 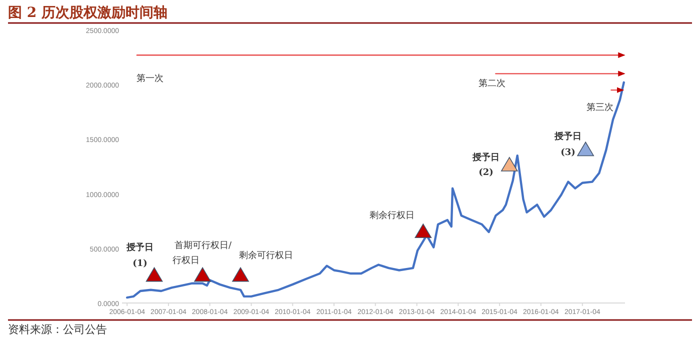 What do you see at coordinates (150, 78) in the screenshot?
I see `annotation: 第一次` at bounding box center [150, 78].